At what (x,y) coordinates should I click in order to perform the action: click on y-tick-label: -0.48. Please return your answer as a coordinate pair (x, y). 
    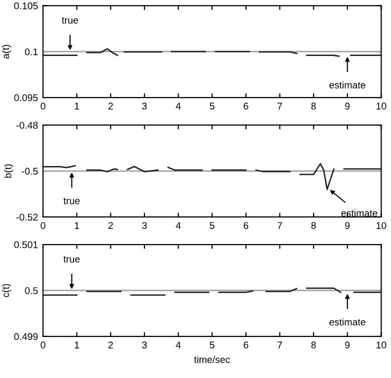
    Looking at the image, I should click on (27, 125).